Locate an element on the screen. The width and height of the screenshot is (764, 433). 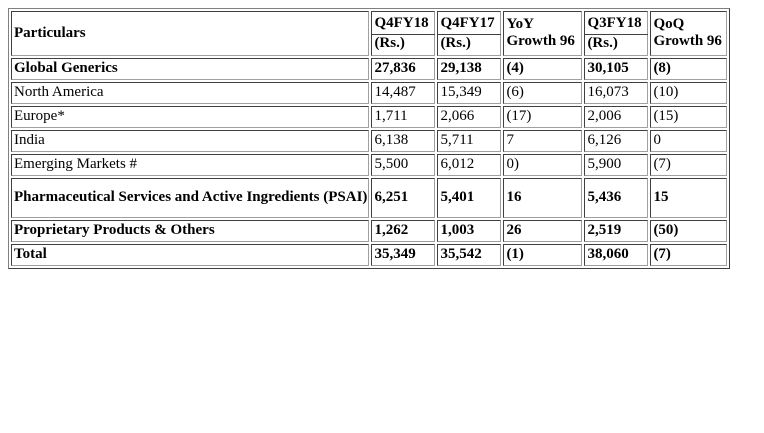
header-q4fy18-unit: (Rs.) is located at coordinates (389, 42).